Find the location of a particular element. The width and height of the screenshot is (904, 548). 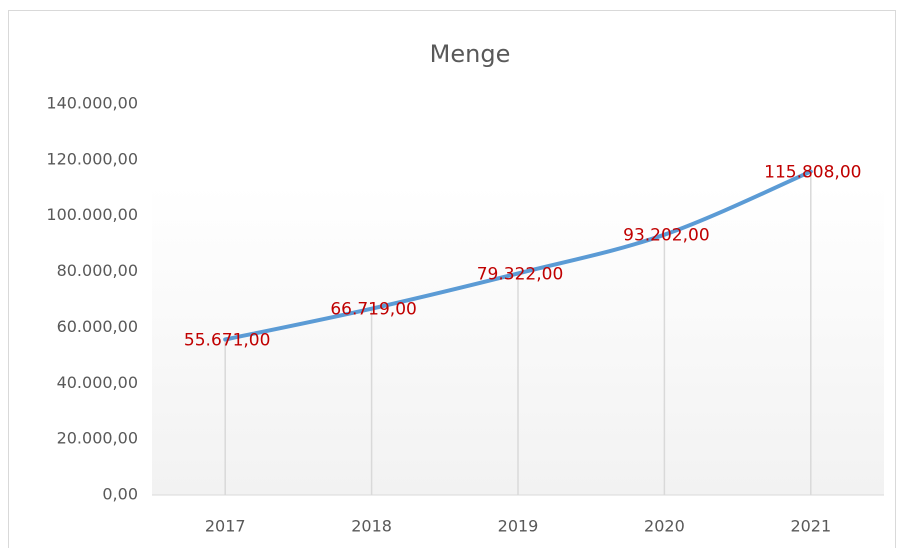

y-tick-label: 140.000,00 is located at coordinates (92, 103).